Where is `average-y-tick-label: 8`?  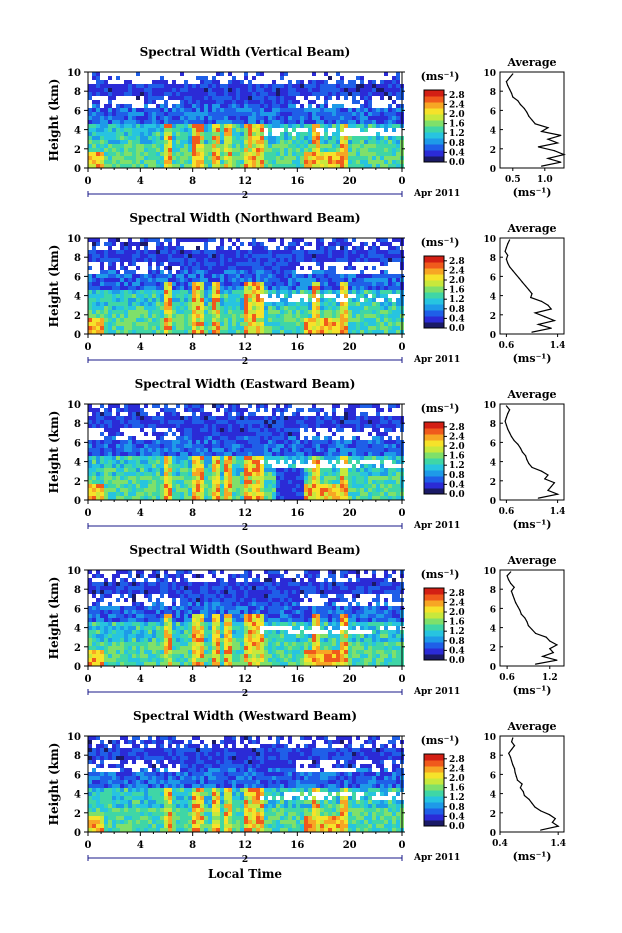
average-y-tick-label: 8 is located at coordinates (493, 425).